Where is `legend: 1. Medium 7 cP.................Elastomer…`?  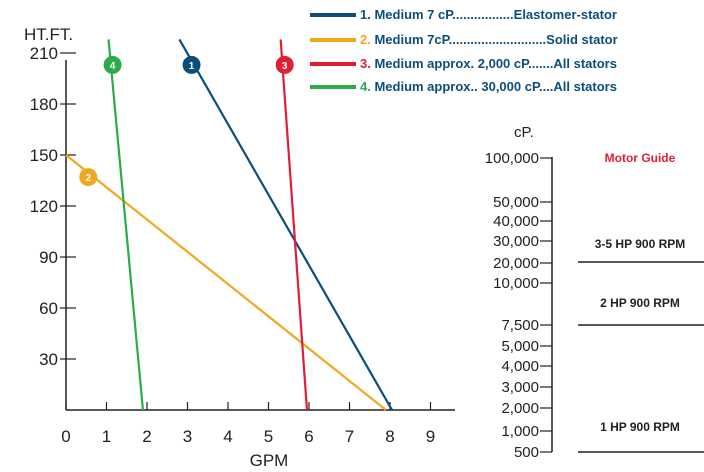
legend: 1. Medium 7 cP.................Elastomer… is located at coordinates (464, 50).